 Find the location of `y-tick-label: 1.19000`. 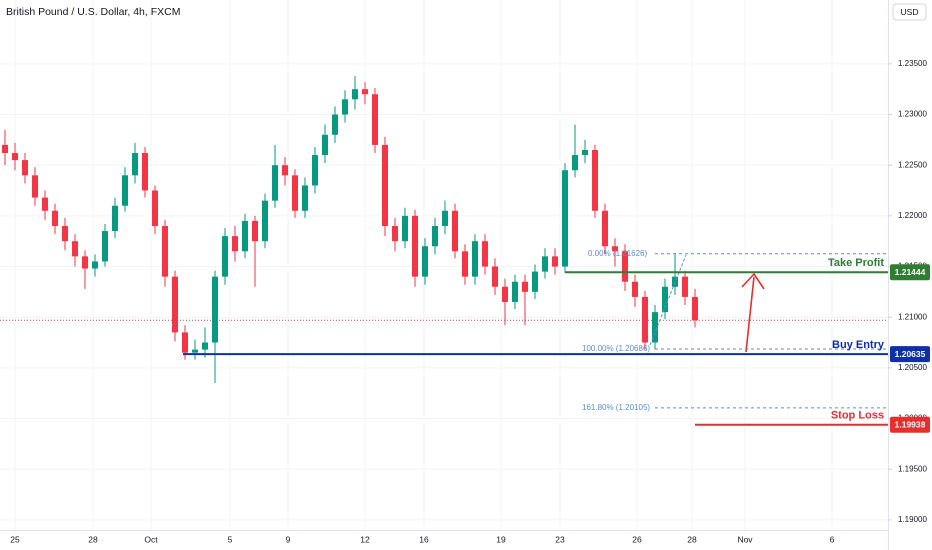

y-tick-label: 1.19000 is located at coordinates (912, 519).